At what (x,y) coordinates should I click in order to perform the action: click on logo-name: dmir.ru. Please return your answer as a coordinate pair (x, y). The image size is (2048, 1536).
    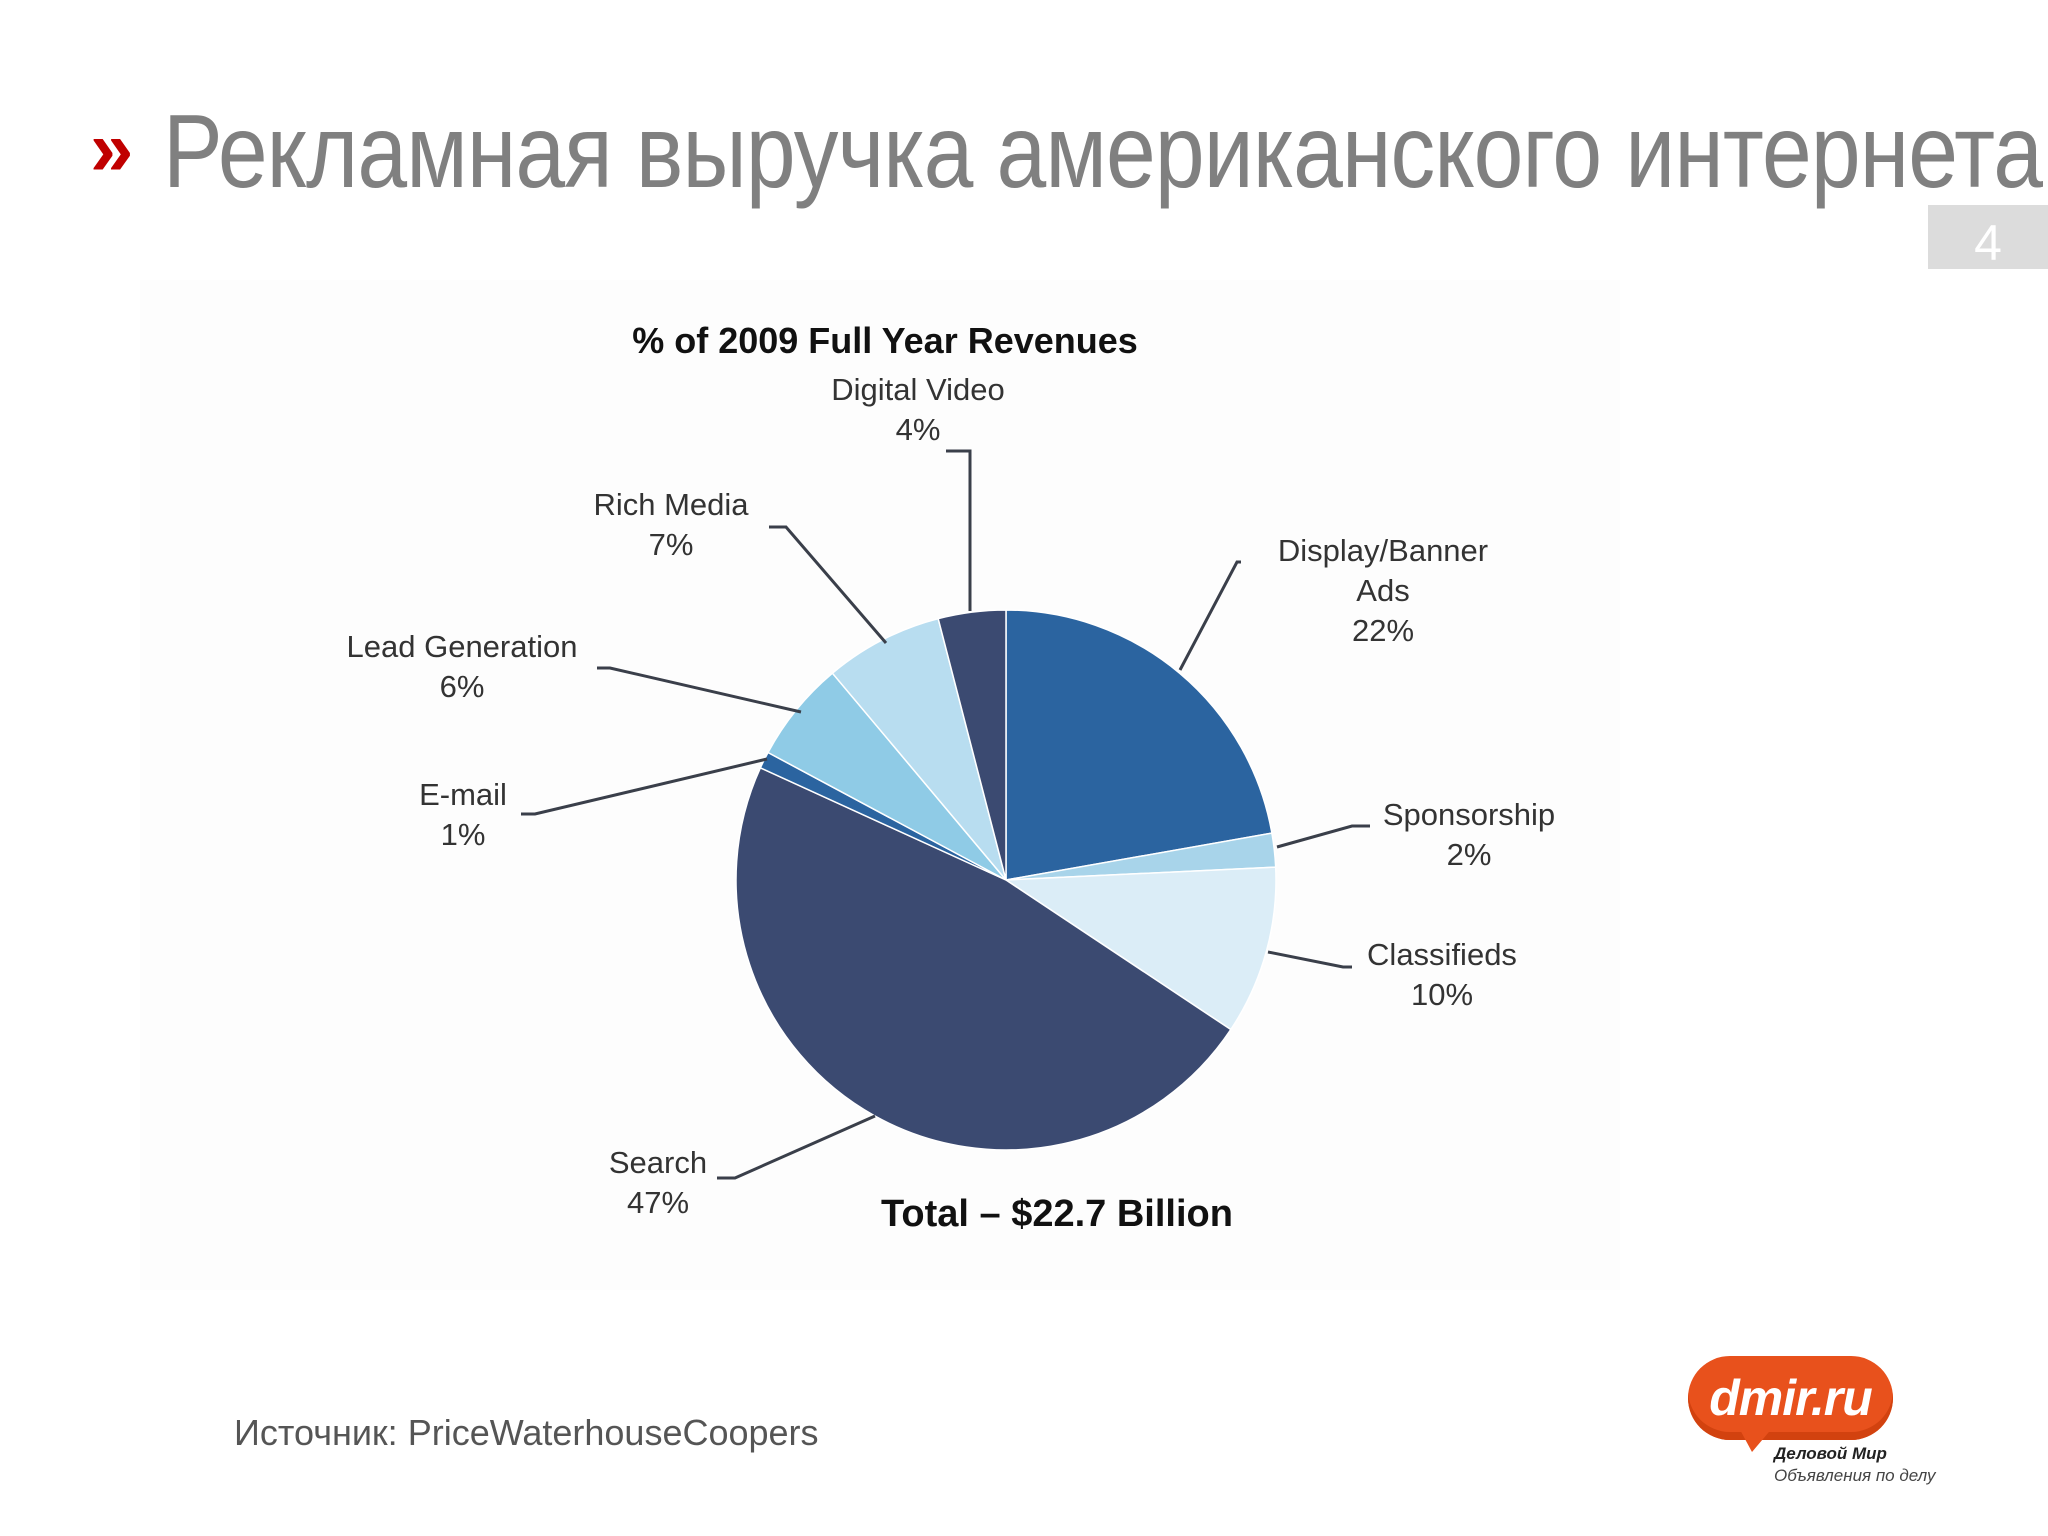
    Looking at the image, I should click on (1790, 1398).